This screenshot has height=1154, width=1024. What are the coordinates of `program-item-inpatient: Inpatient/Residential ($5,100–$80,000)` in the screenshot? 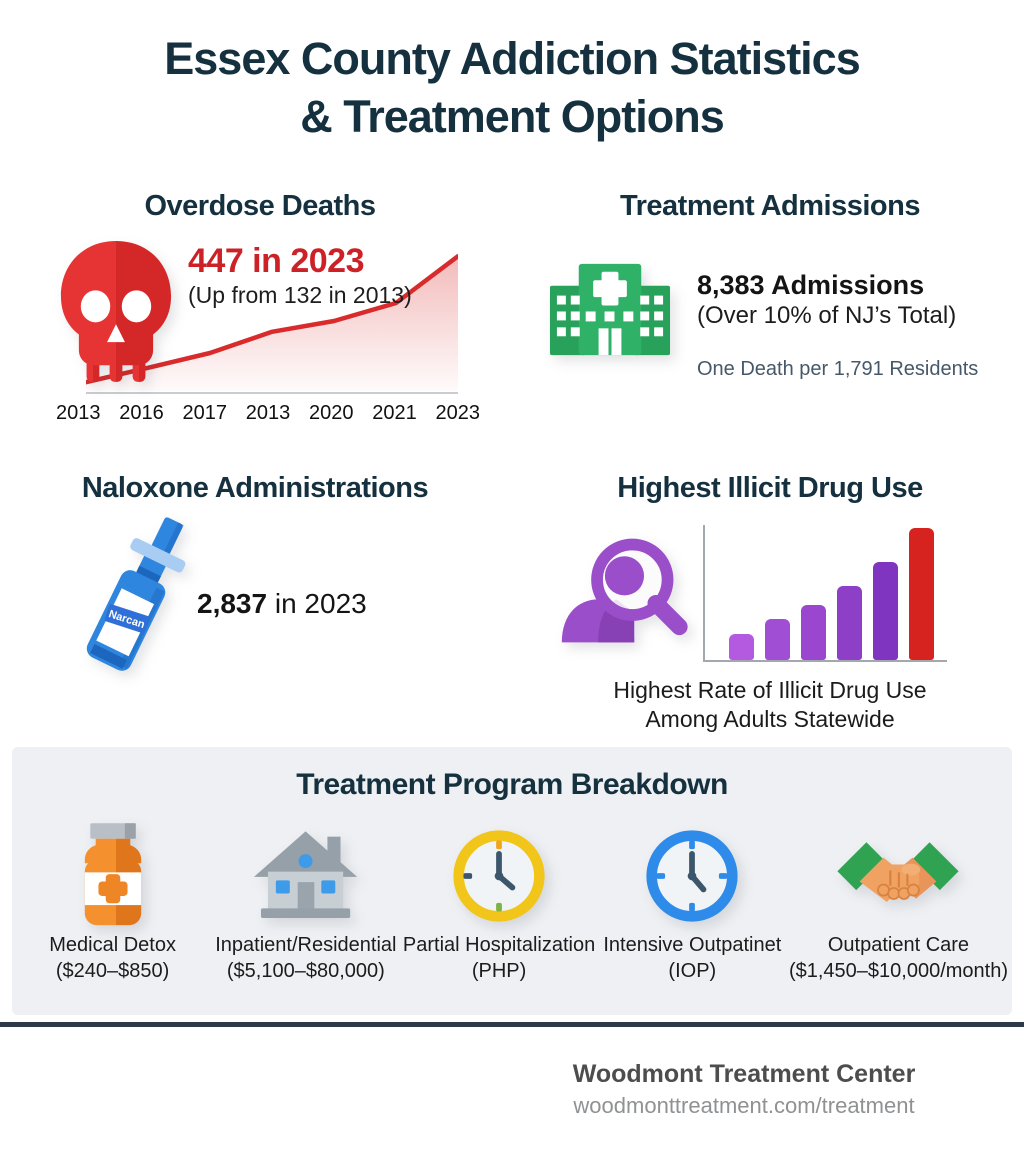 It's located at (305, 902).